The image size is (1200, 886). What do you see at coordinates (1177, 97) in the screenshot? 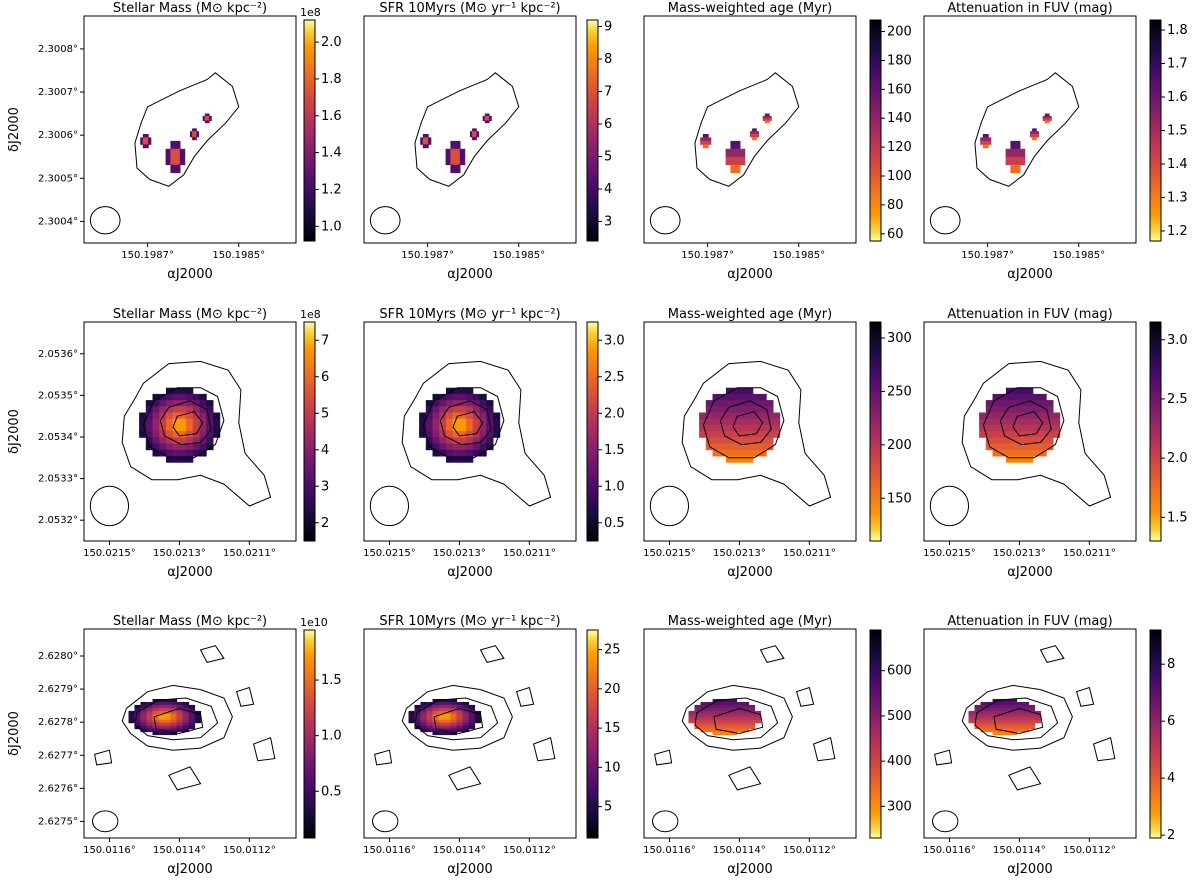
I see `colorbar-tick-label: 1.6` at bounding box center [1177, 97].